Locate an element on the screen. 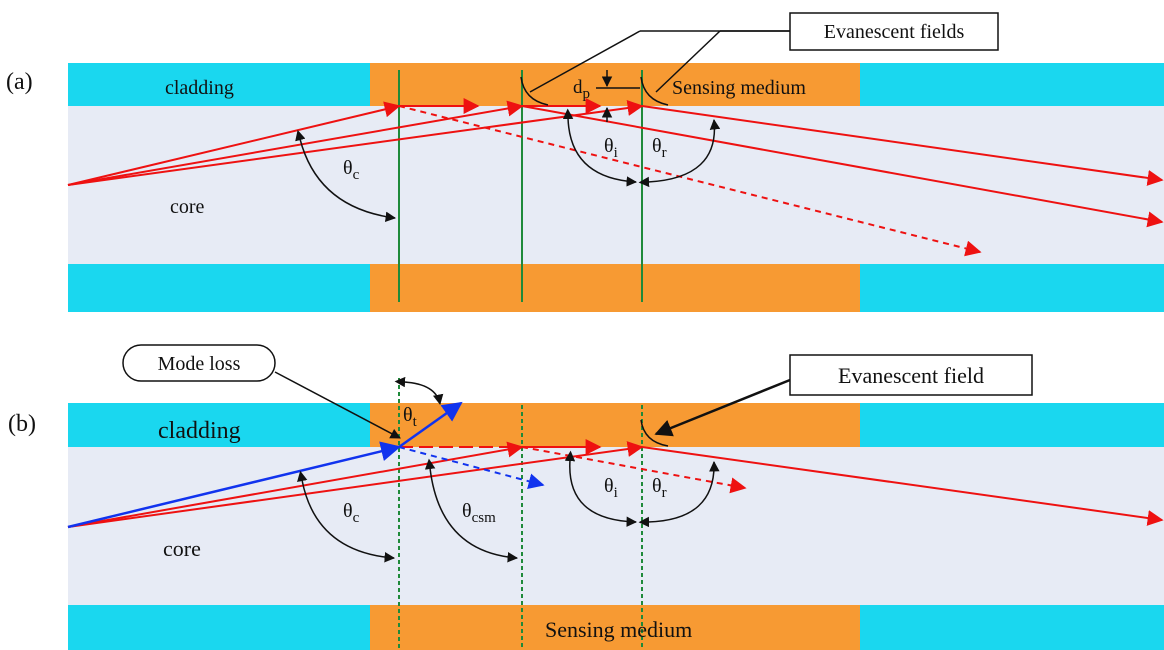 Image resolution: width=1164 pixels, height=650 pixels. bottom-cladding-right-a is located at coordinates (1012, 288).